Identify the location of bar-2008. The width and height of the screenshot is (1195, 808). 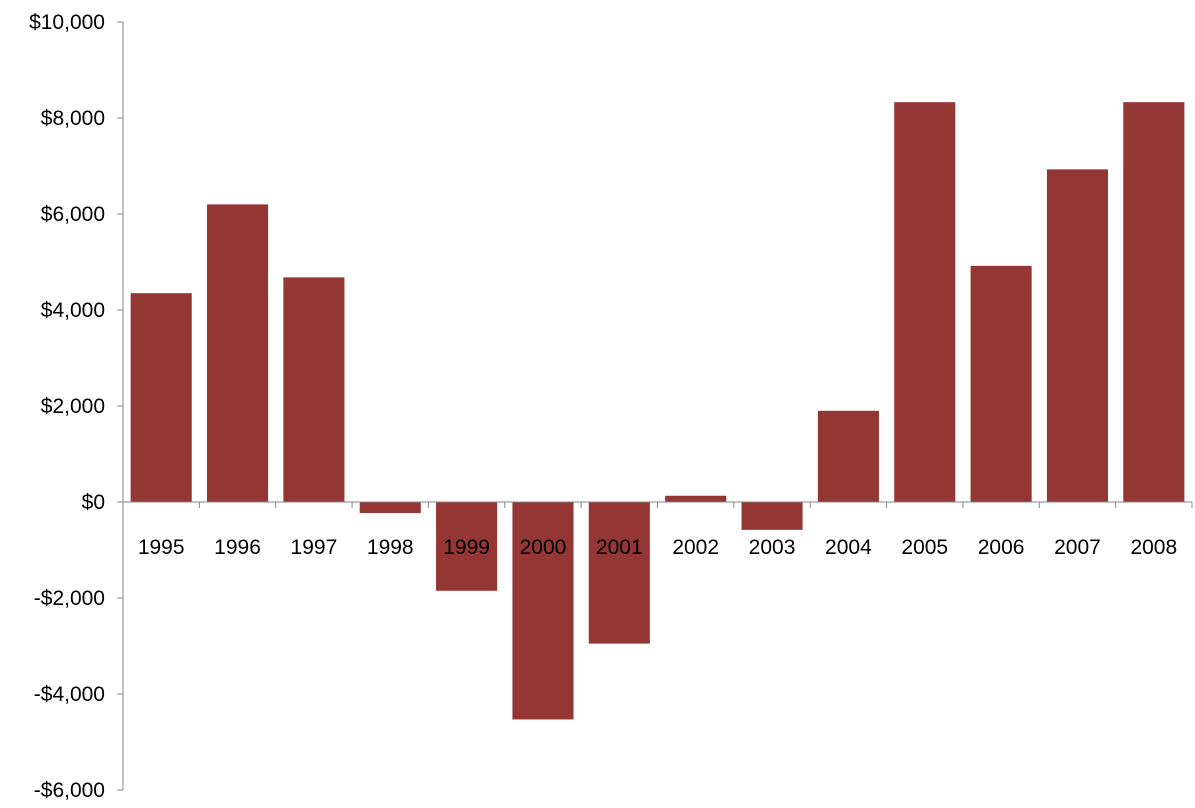
(1154, 302).